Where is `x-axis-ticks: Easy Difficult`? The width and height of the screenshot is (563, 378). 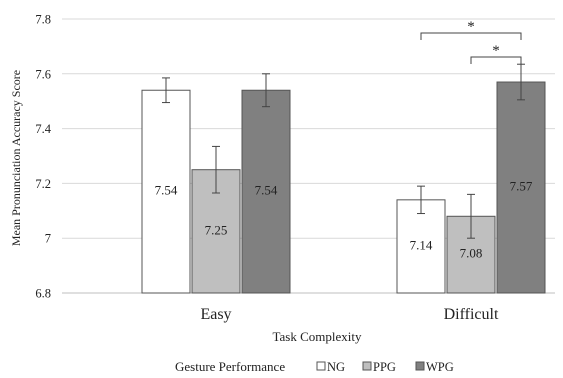
x-axis-ticks: Easy Difficult is located at coordinates (349, 314).